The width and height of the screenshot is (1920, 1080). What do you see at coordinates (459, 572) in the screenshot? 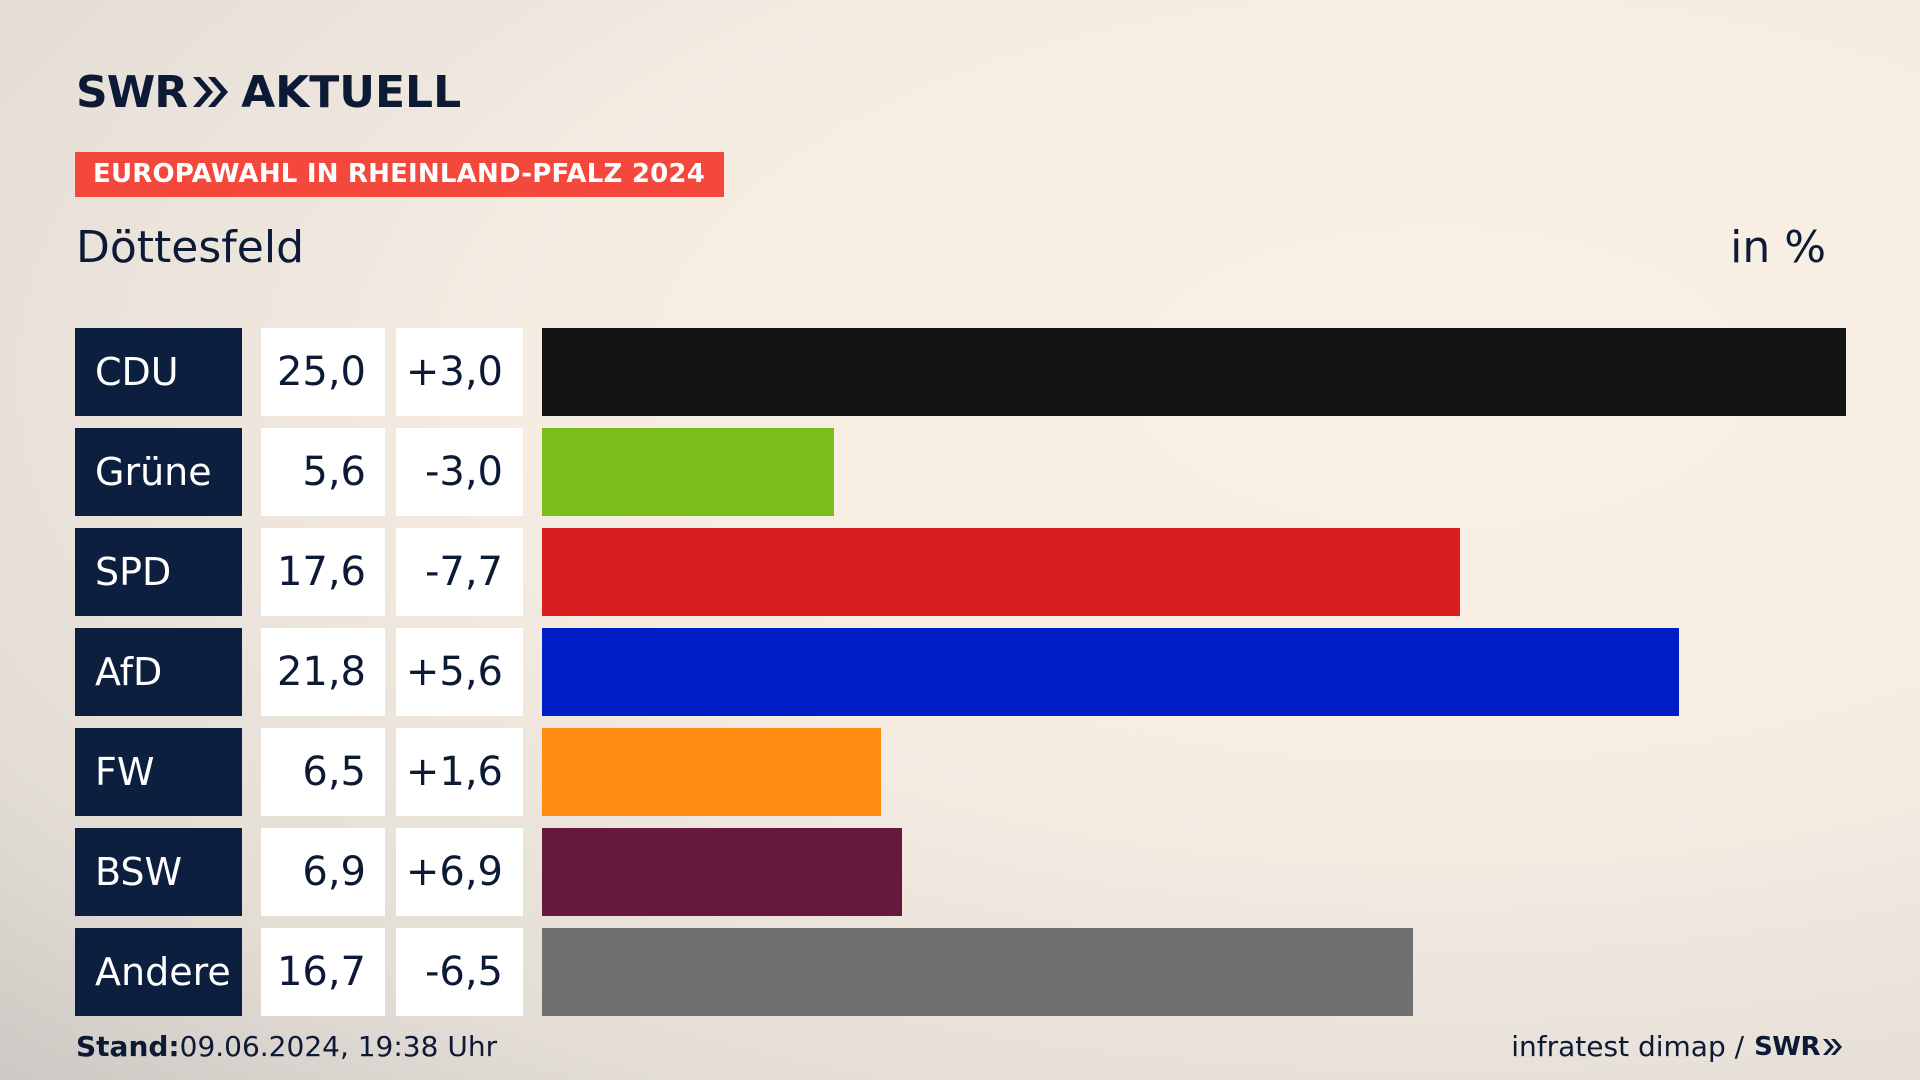
I see `vote-share-change: -7,7` at bounding box center [459, 572].